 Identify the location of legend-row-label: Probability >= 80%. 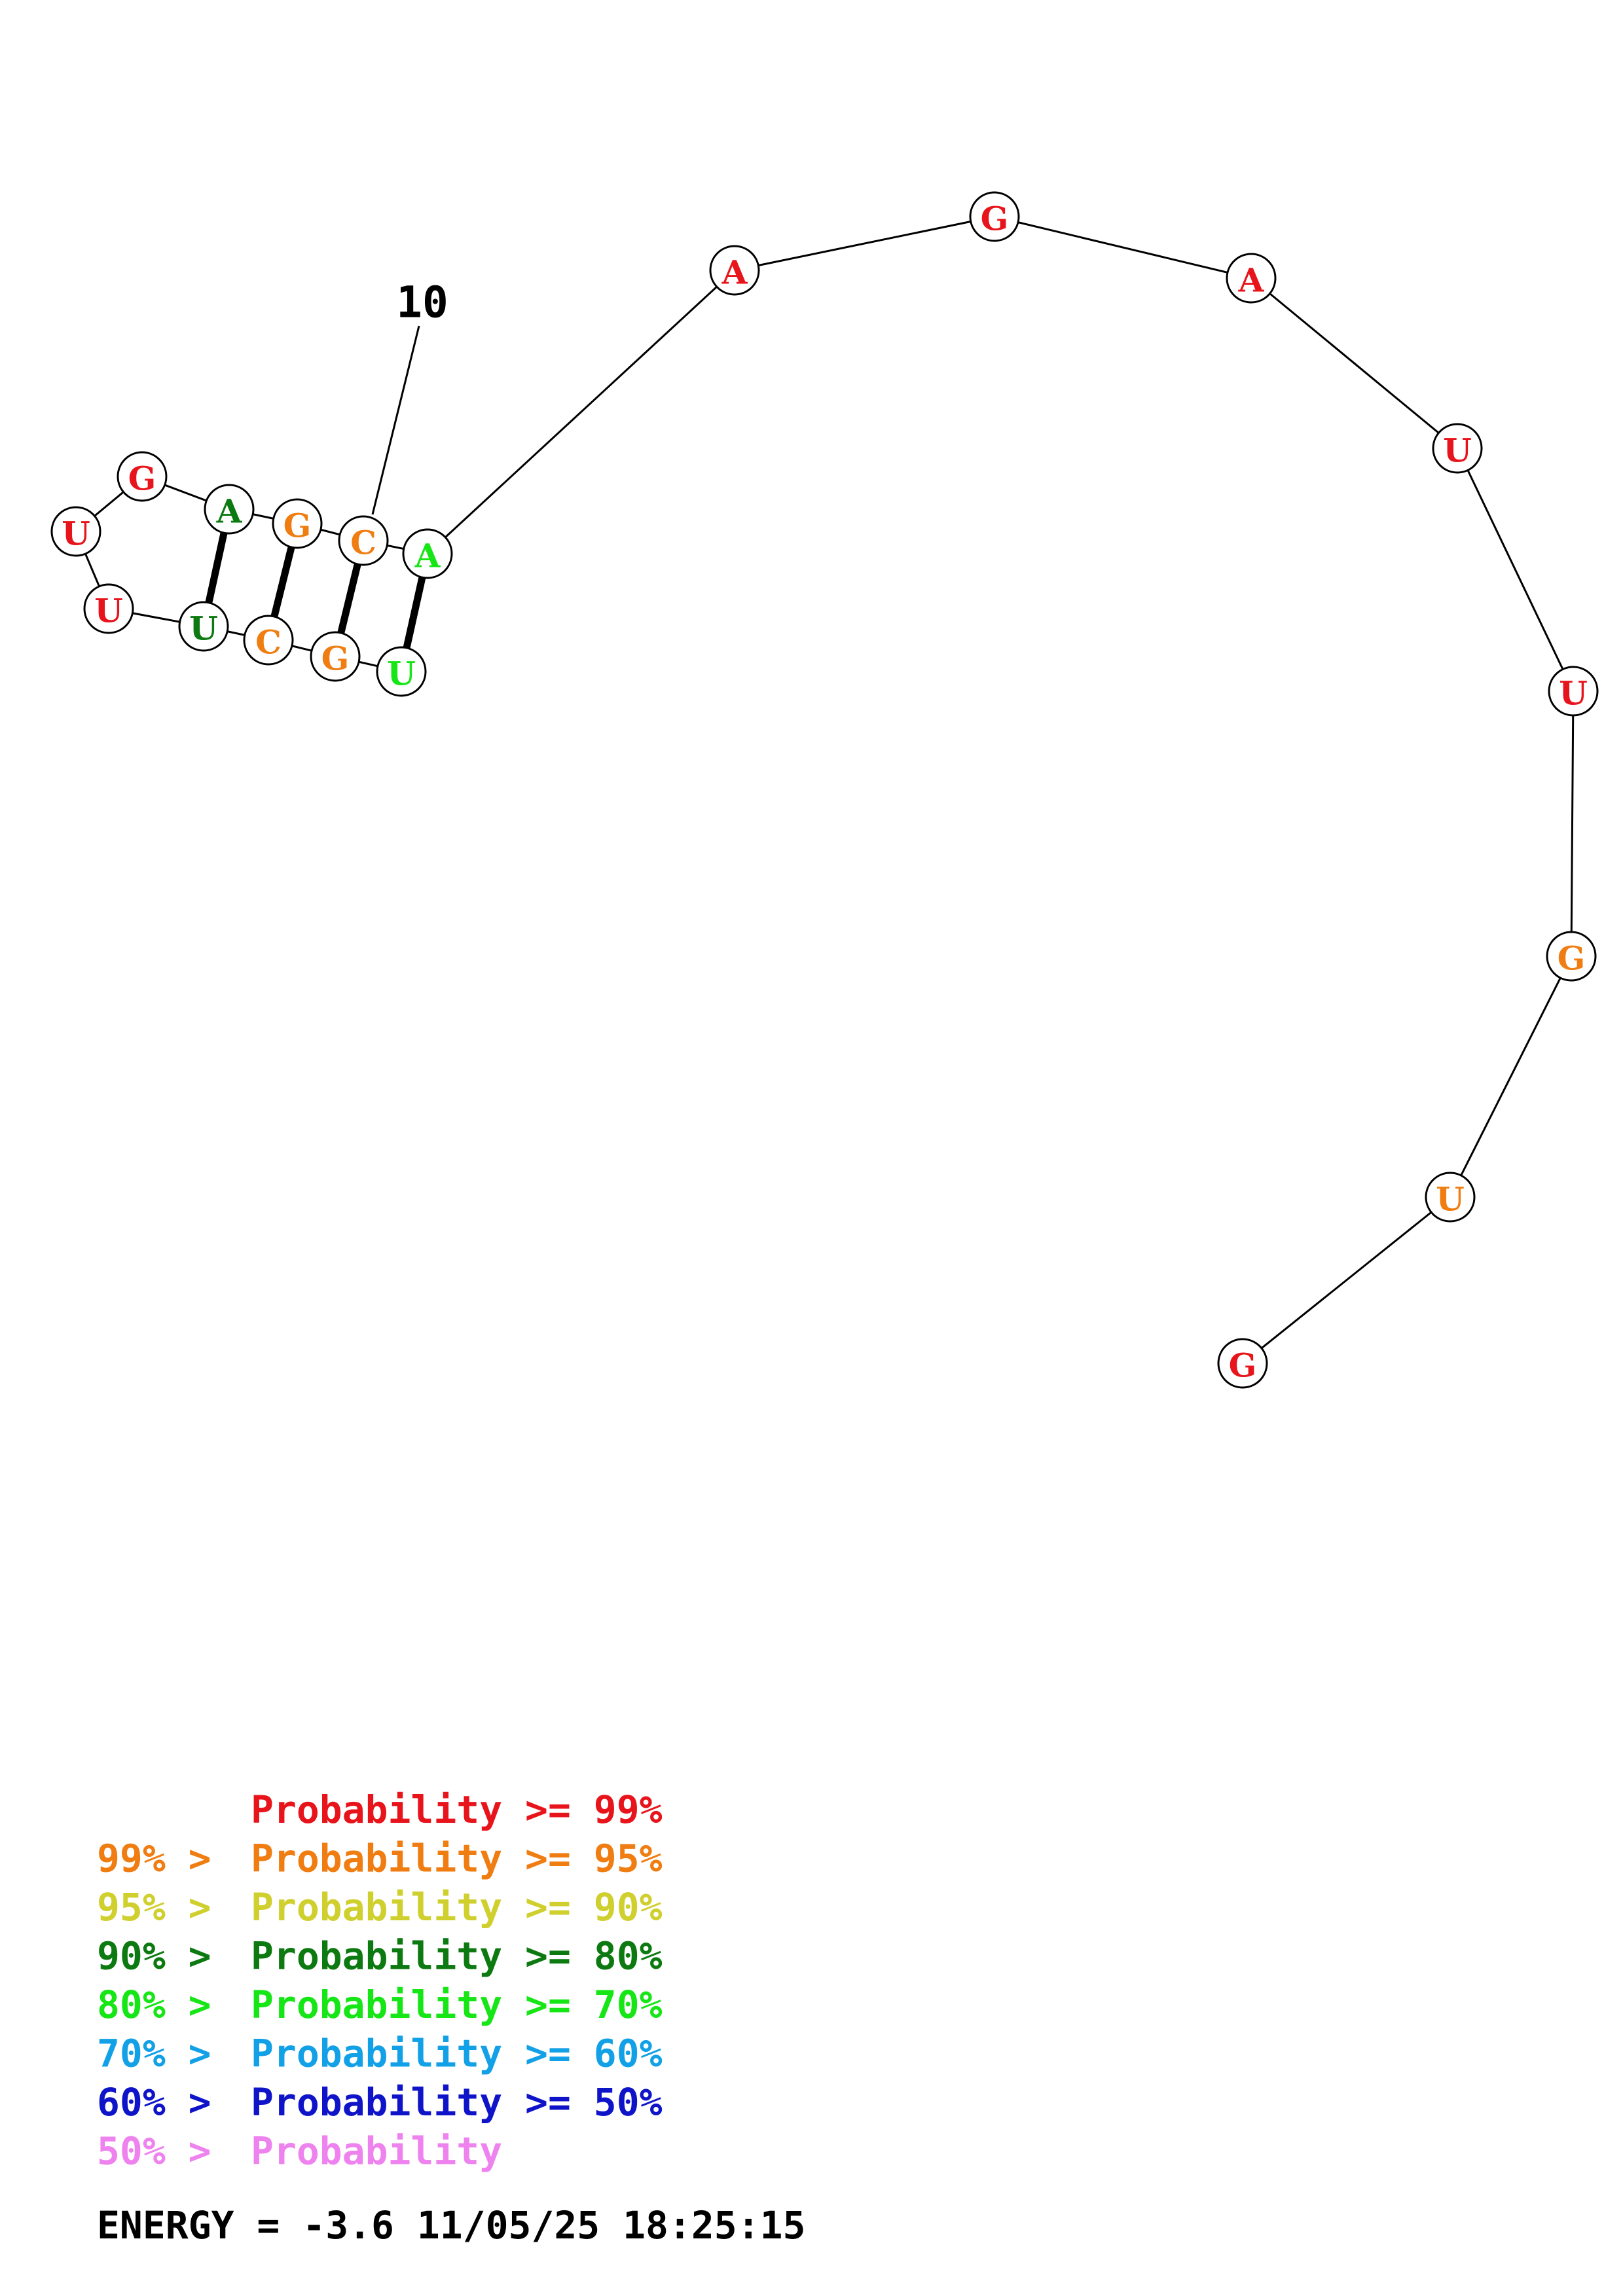
(457, 1956).